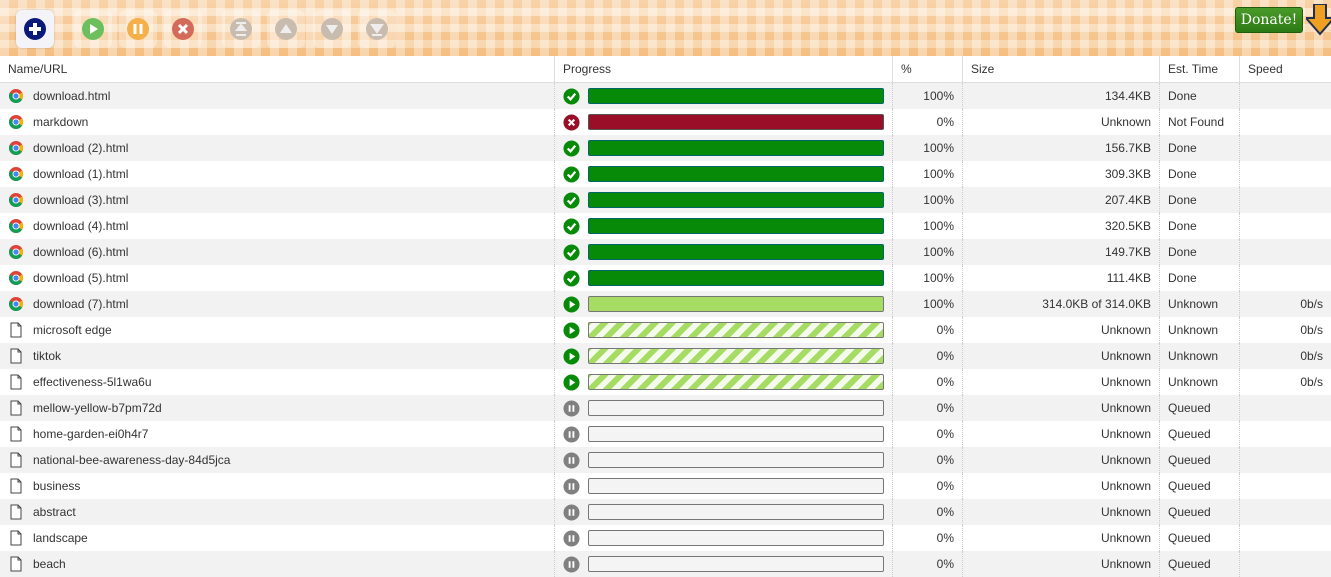 This screenshot has height=577, width=1331. Describe the element at coordinates (332, 29) in the screenshot. I see `move-down-button` at that location.